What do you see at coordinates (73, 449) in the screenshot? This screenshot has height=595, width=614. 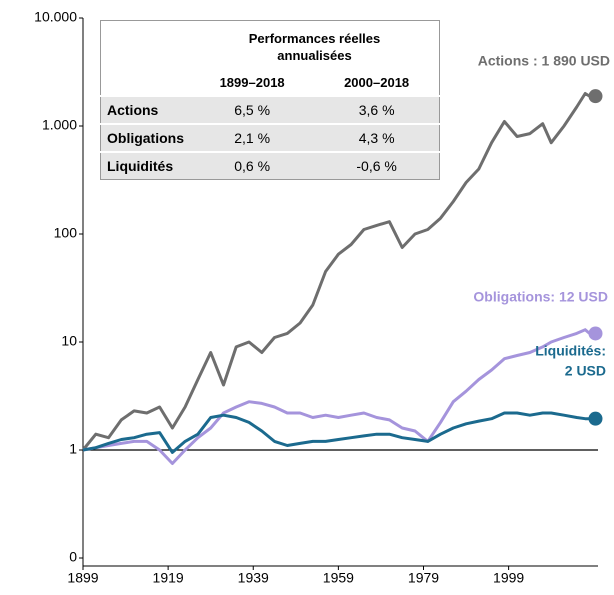 I see `y-tick-label: 1` at bounding box center [73, 449].